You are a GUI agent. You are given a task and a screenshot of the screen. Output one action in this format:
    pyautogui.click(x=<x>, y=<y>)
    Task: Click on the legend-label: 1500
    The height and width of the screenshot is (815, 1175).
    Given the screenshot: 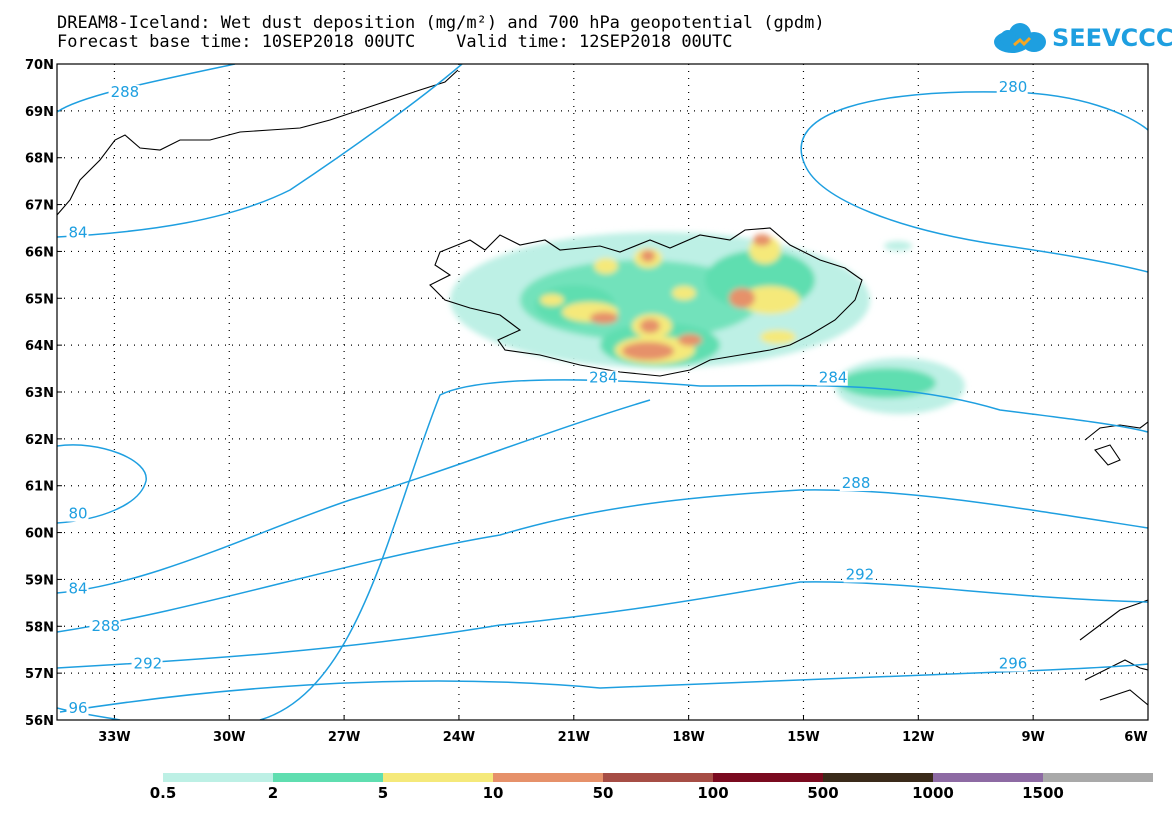 What is the action you would take?
    pyautogui.click(x=1043, y=793)
    